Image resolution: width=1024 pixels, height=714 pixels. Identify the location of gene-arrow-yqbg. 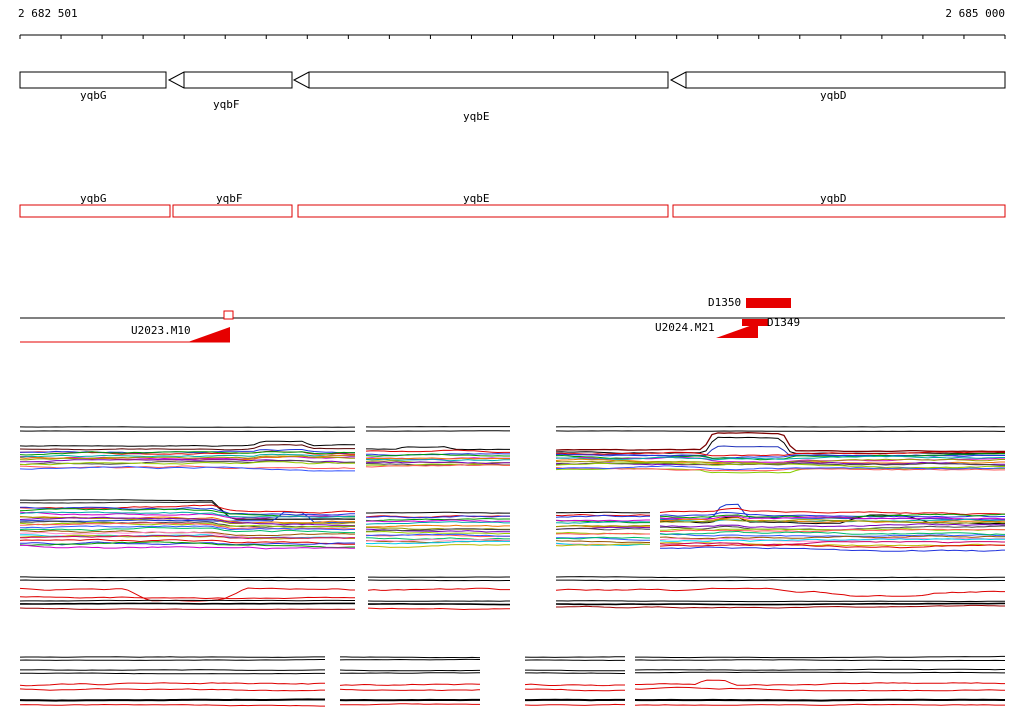
(93, 80).